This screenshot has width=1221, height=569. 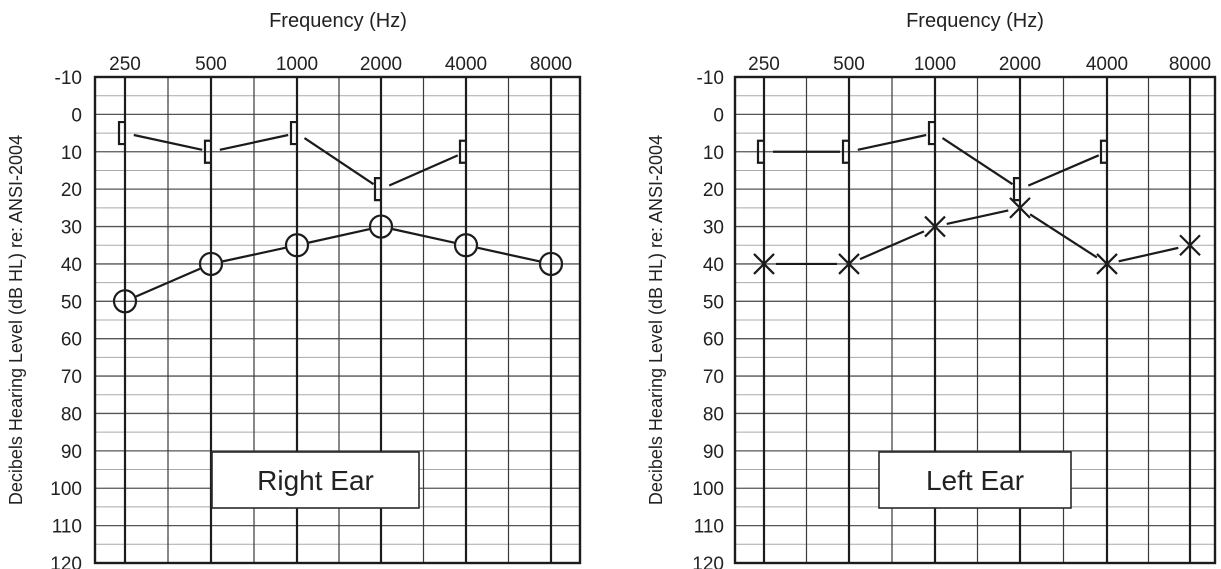 I want to click on ear-label: Left Ear, so click(x=975, y=480).